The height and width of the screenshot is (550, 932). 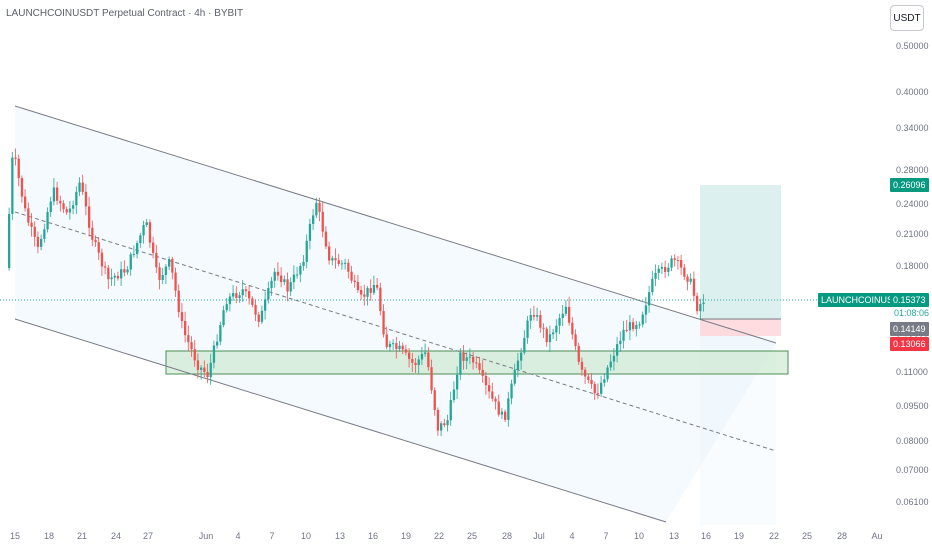 I want to click on price-tick: 0.08000, so click(x=912, y=441).